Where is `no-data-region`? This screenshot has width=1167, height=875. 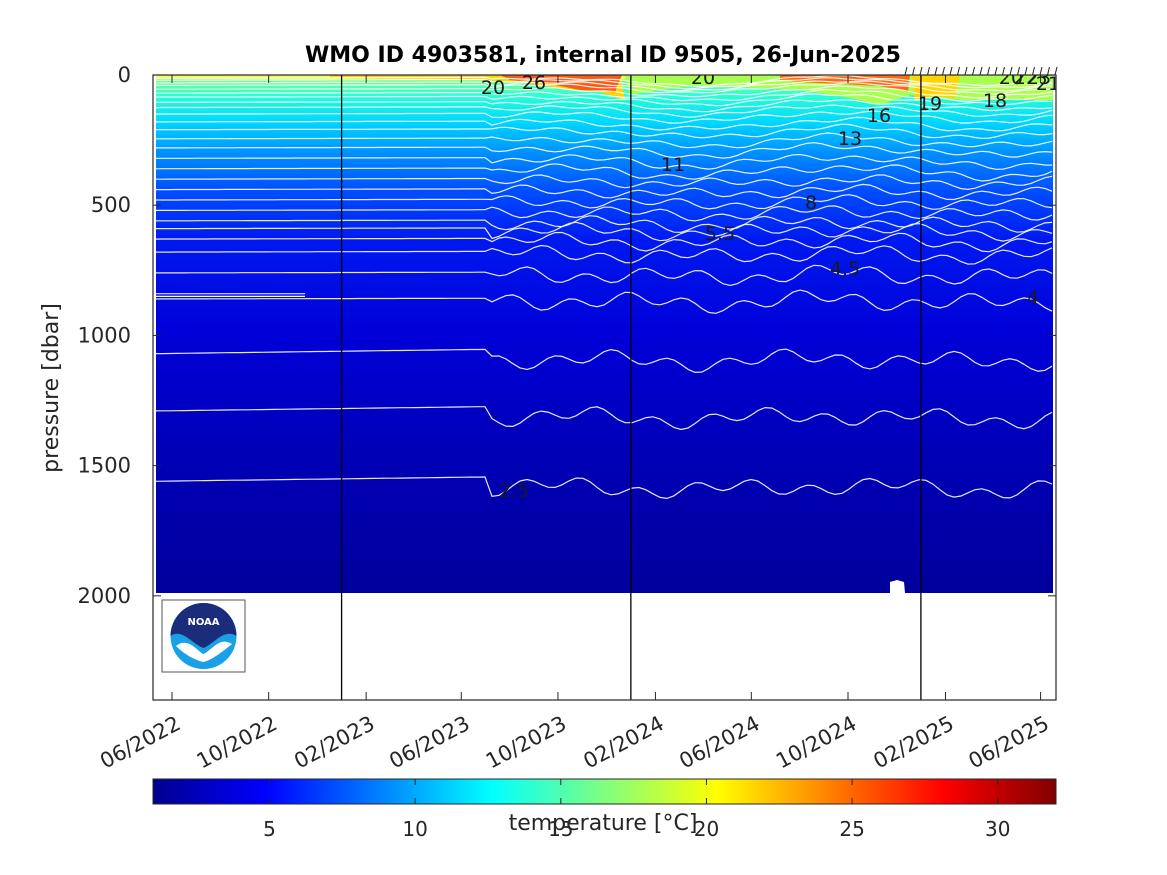 no-data-region is located at coordinates (604, 646).